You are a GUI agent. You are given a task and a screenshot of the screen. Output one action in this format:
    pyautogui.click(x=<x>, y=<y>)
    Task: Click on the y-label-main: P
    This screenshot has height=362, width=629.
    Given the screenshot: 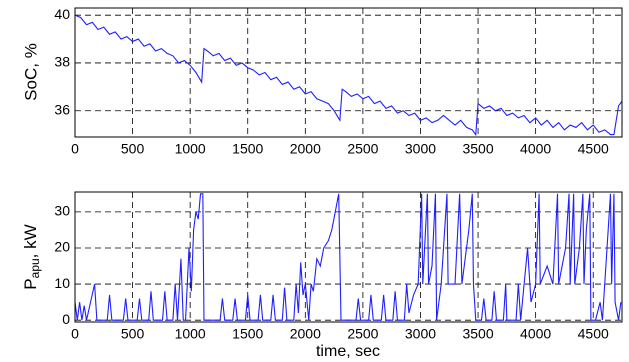 What is the action you would take?
    pyautogui.click(x=30, y=283)
    